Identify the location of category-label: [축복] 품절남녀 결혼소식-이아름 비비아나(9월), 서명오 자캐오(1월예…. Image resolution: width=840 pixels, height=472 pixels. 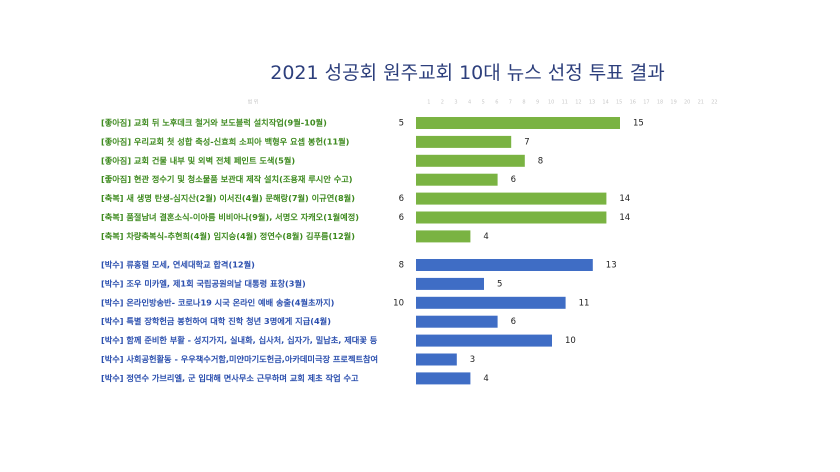
(230, 217).